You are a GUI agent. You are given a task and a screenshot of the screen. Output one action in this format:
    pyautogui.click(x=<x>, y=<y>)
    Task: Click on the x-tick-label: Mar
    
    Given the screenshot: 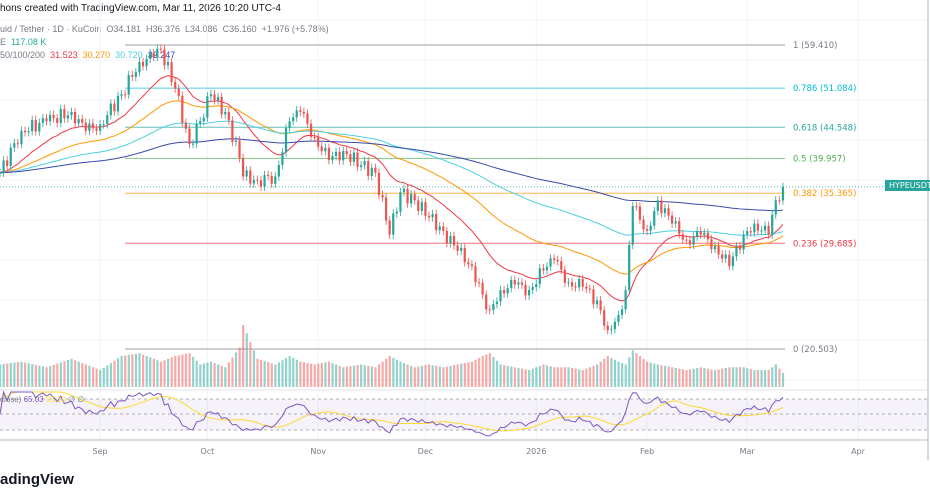 What is the action you would take?
    pyautogui.click(x=748, y=451)
    